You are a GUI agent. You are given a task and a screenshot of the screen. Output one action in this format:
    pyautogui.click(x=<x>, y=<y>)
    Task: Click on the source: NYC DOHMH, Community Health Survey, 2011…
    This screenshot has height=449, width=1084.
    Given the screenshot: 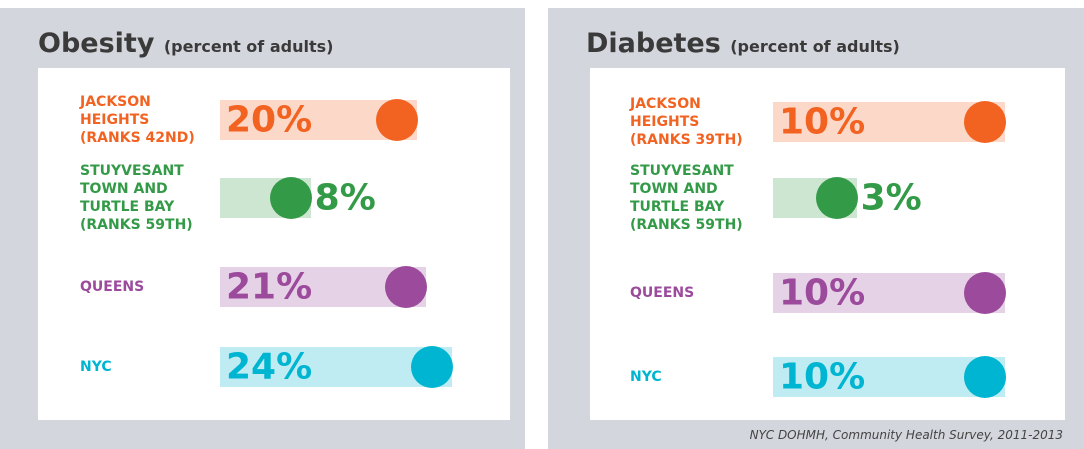 What is the action you would take?
    pyautogui.click(x=906, y=435)
    